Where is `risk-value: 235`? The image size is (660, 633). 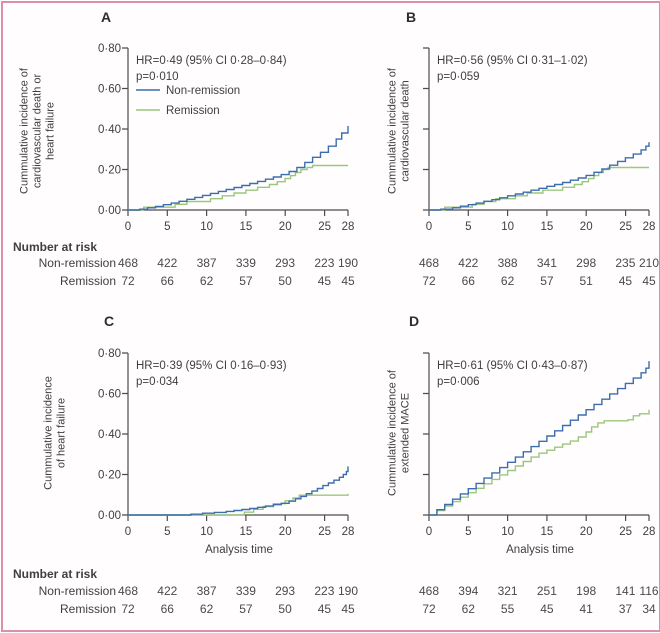 risk-value: 235 is located at coordinates (625, 263).